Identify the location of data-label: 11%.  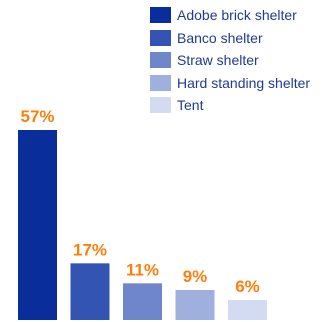
(142, 269).